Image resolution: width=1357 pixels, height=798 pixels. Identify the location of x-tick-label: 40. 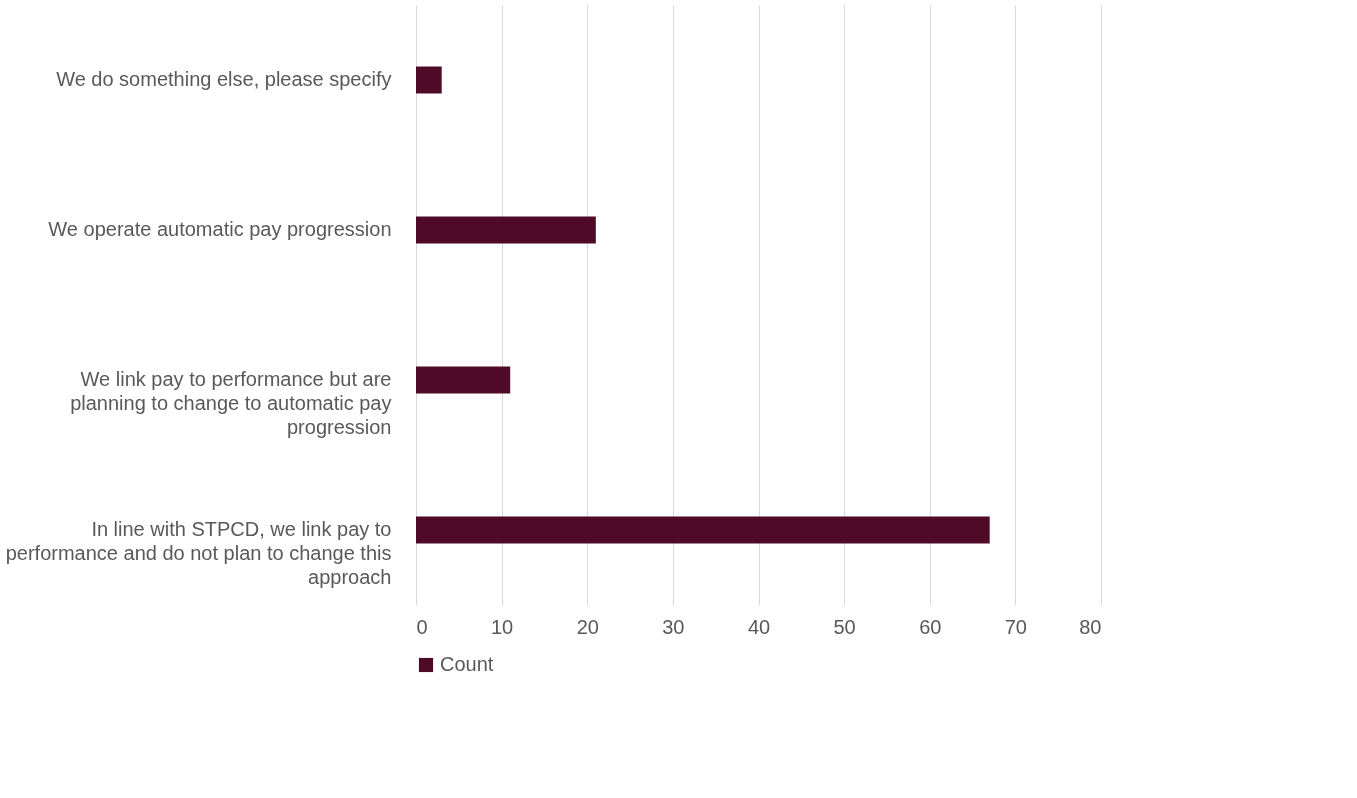
(759, 626).